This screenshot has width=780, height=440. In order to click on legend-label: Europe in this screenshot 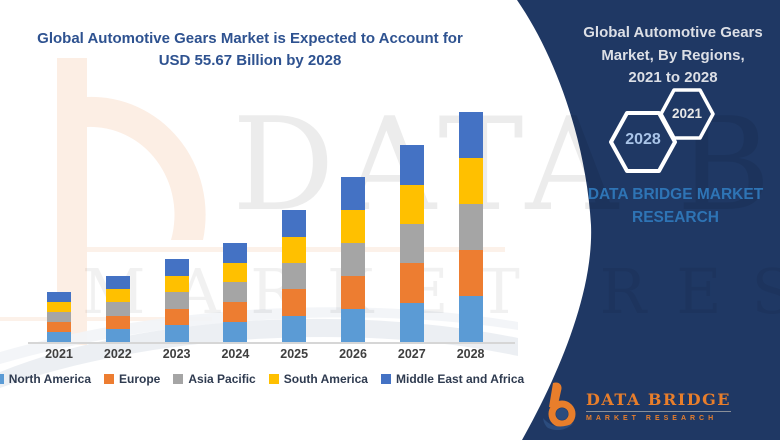, I will do `click(140, 379)`.